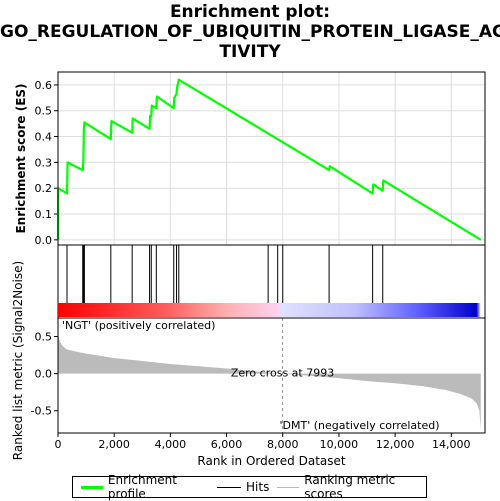 This screenshot has height=501, width=500. Describe the element at coordinates (250, 12) in the screenshot. I see `title-line-1: Enrichment plot:` at that location.